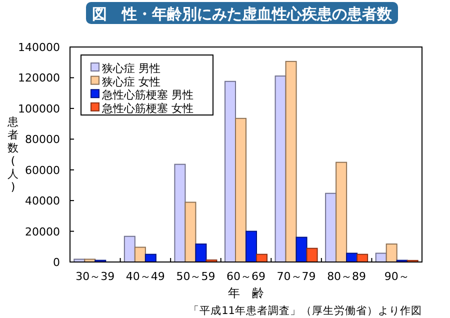  What do you see at coordinates (346, 276) in the screenshot?
I see `x-tick-label: 80～89` at bounding box center [346, 276].